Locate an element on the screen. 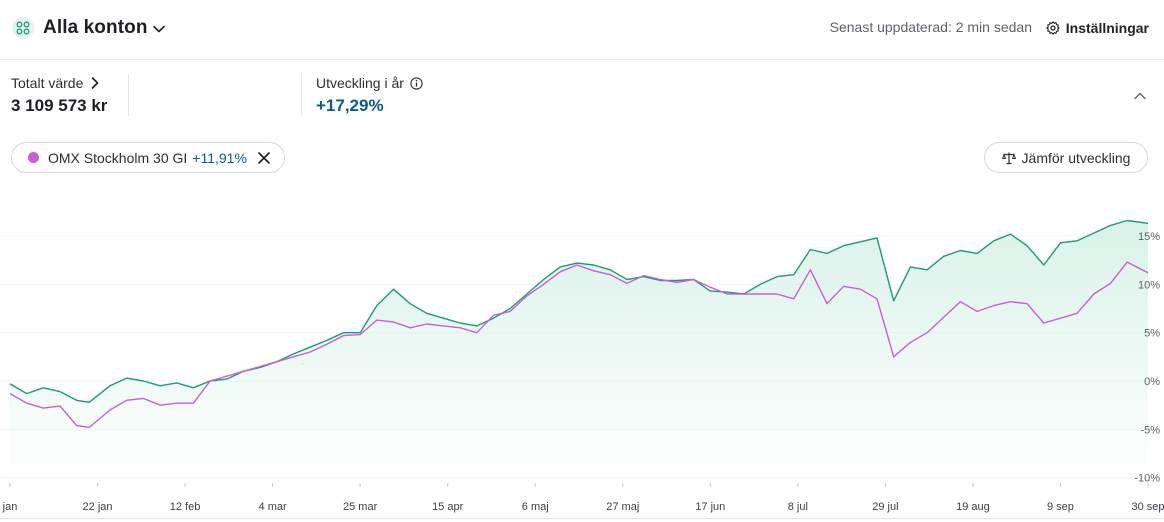 Image resolution: width=1164 pixels, height=522 pixels. settings-button: Inställningar is located at coordinates (1097, 28).